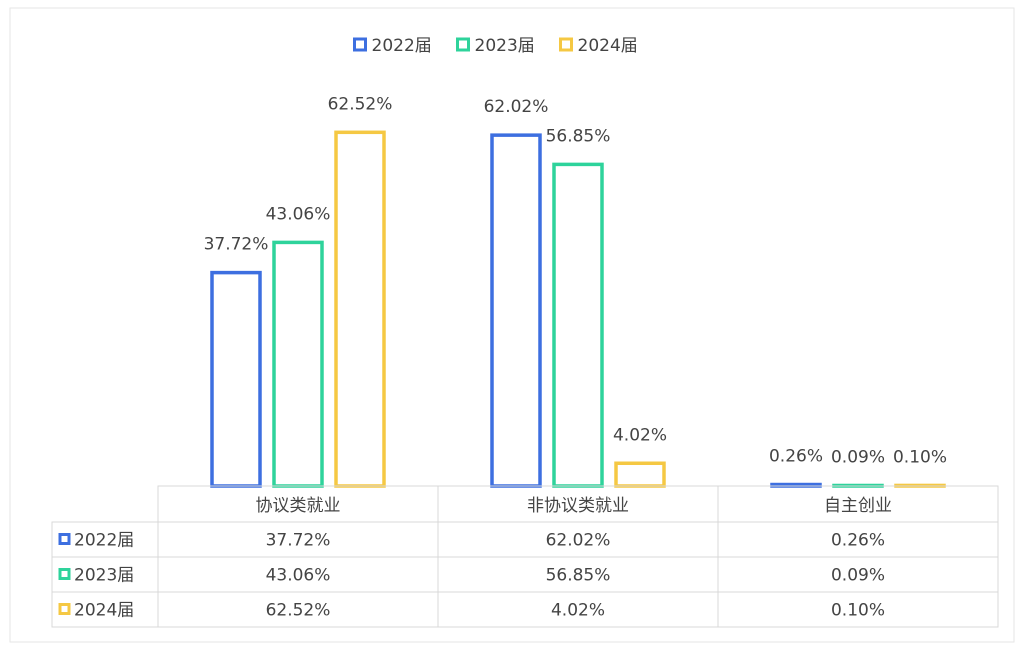 Image resolution: width=1018 pixels, height=650 pixels. What do you see at coordinates (298, 611) in the screenshot?
I see `table-cell: 62.52%` at bounding box center [298, 611].